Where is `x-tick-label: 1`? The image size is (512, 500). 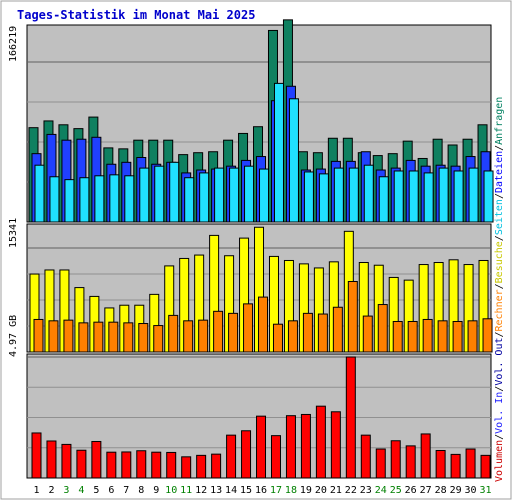
x-tick-label: 1 is located at coordinates (36, 490).